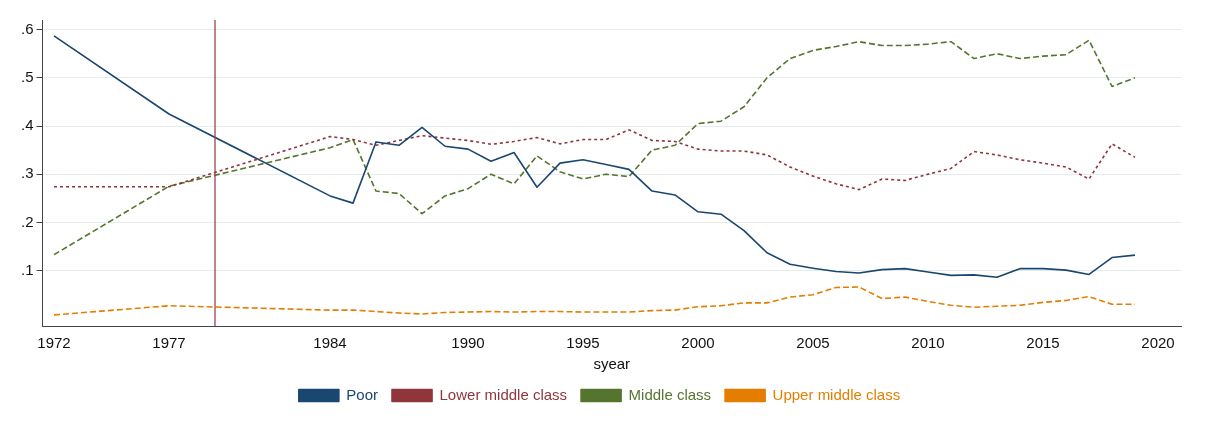 The width and height of the screenshot is (1219, 421). What do you see at coordinates (1043, 343) in the screenshot?
I see `x-tick-label: 2015` at bounding box center [1043, 343].